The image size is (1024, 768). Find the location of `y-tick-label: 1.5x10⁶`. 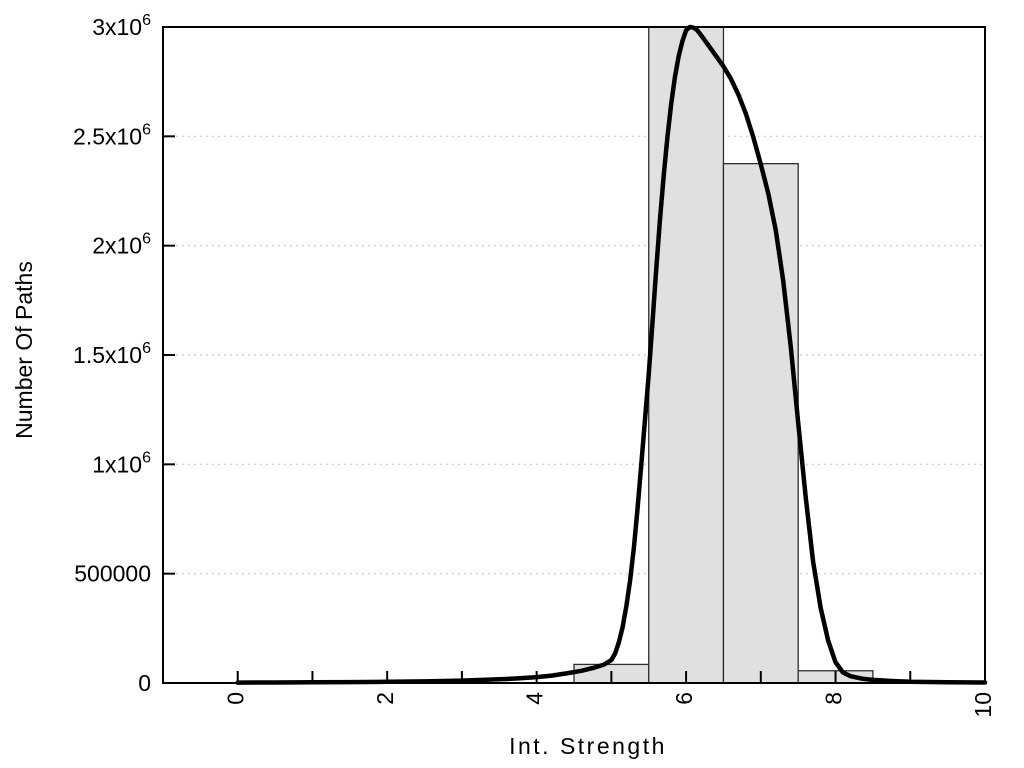

y-tick-label: 1.5x10⁶ is located at coordinates (112, 354).